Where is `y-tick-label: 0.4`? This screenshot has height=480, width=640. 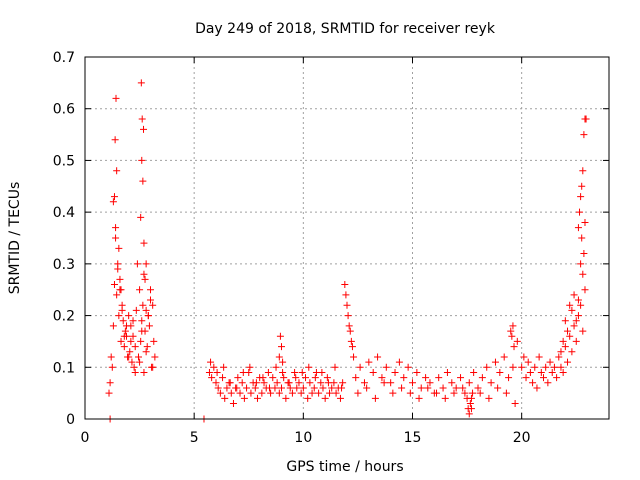 y-tick-label: 0.4 is located at coordinates (64, 213).